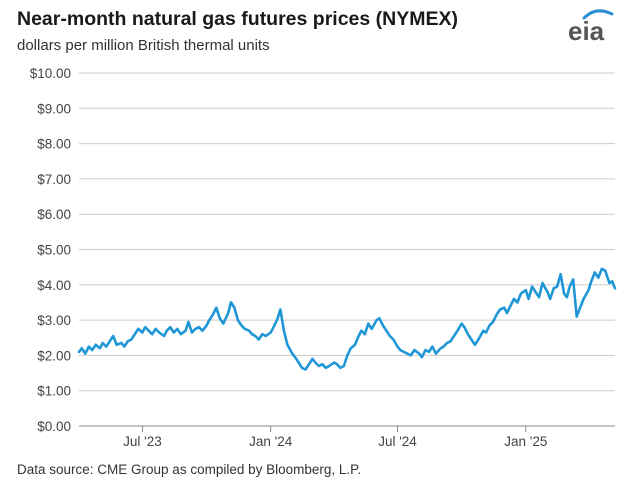  I want to click on y-tick-label: $0.00, so click(54, 426).